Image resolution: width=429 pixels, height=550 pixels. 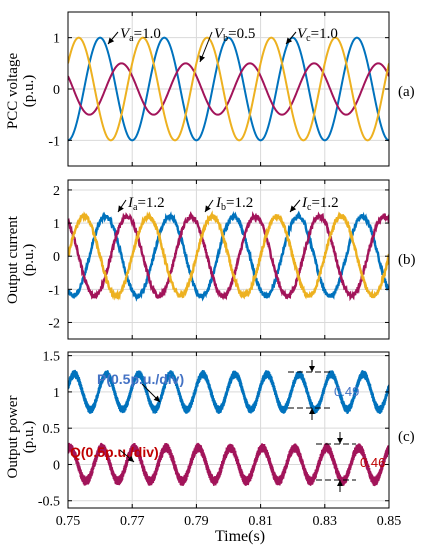 I want to click on panel-a-annotation-a: Va=1.0, so click(x=140, y=35).